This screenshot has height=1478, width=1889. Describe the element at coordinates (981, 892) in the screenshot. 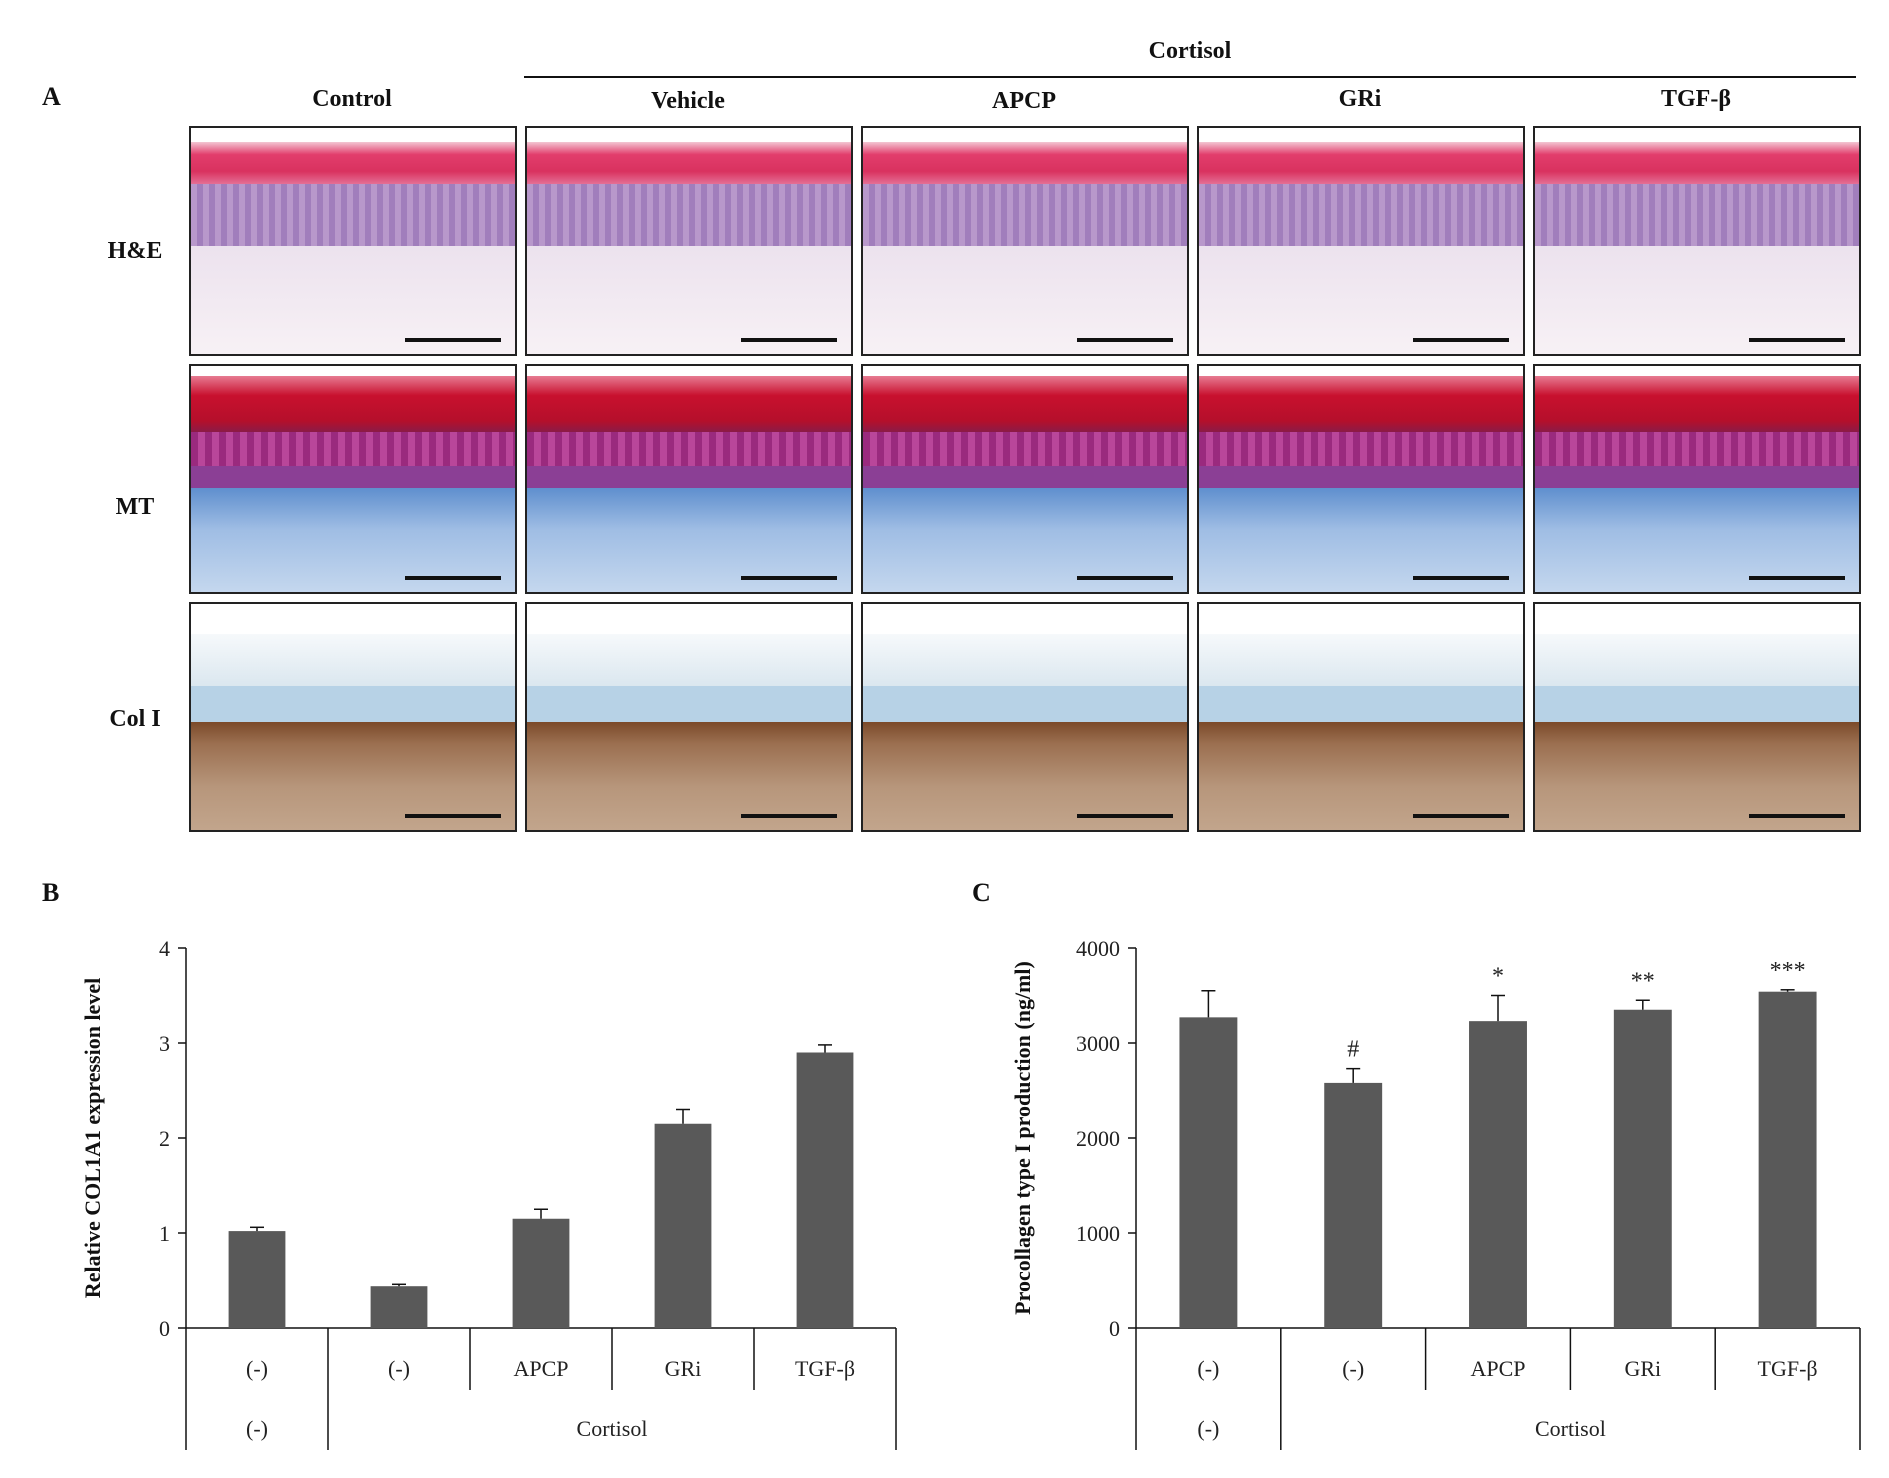

I see `panel-letter-c: C` at that location.